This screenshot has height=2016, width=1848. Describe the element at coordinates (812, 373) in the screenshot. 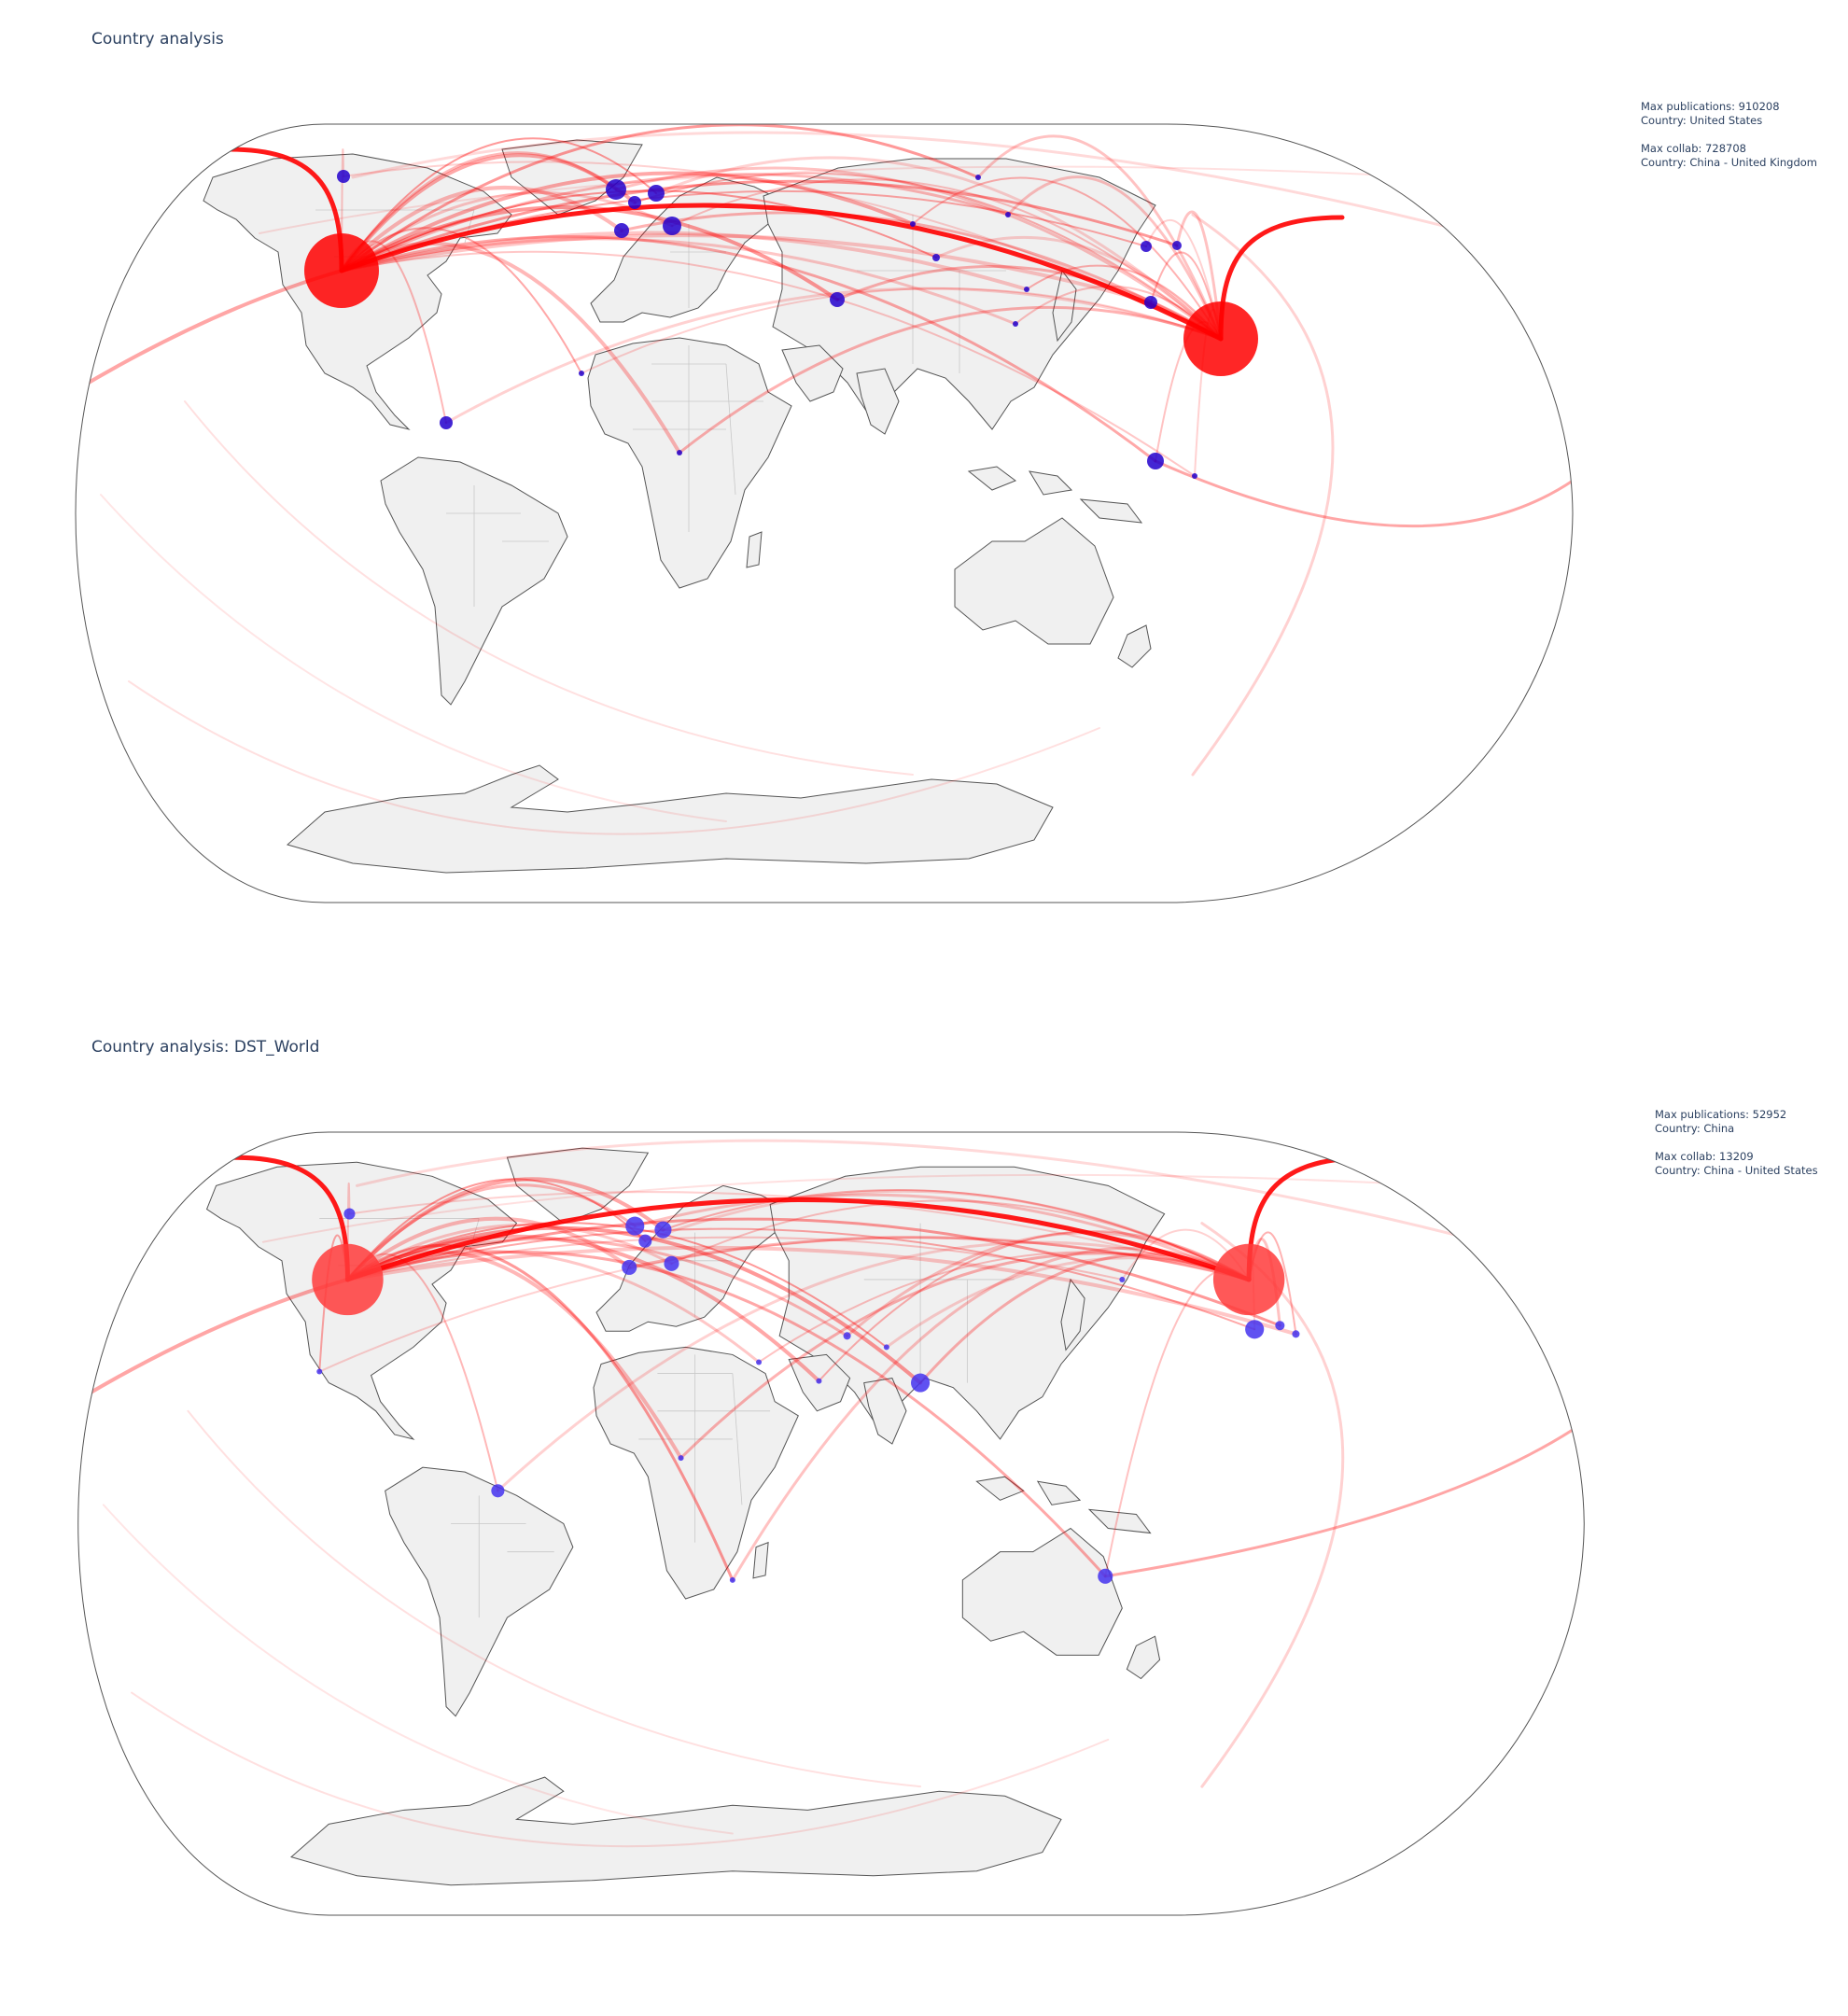

I see `land-arabia` at that location.